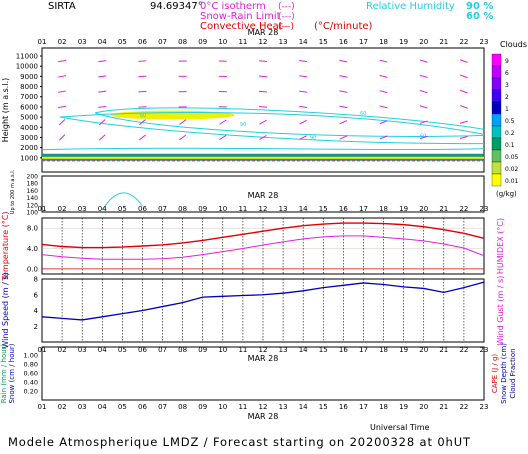 The height and width of the screenshot is (454, 528). I want to click on temp-hour-label-08: 08, so click(182, 209).